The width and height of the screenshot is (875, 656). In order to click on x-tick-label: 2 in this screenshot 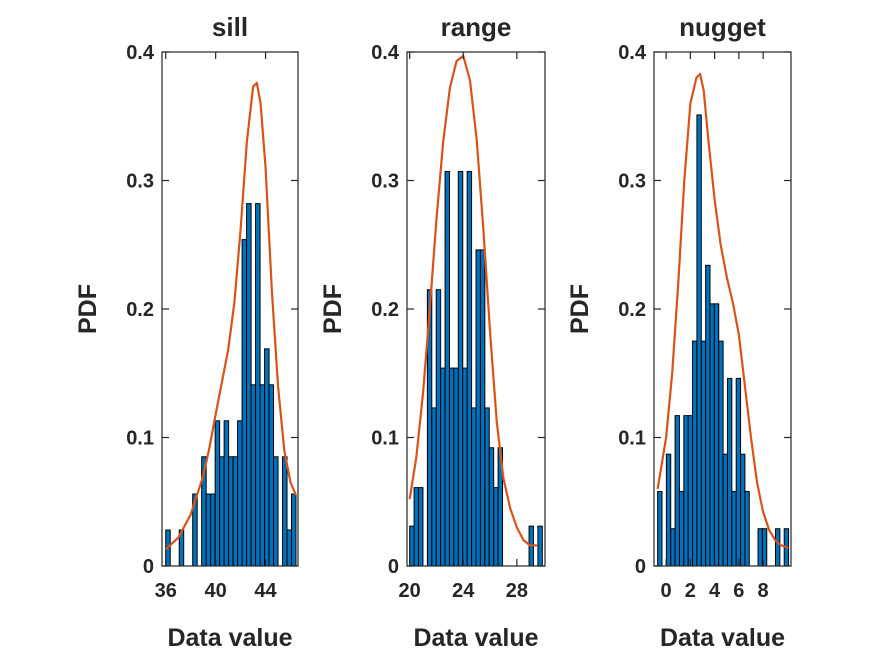, I will do `click(690, 591)`.